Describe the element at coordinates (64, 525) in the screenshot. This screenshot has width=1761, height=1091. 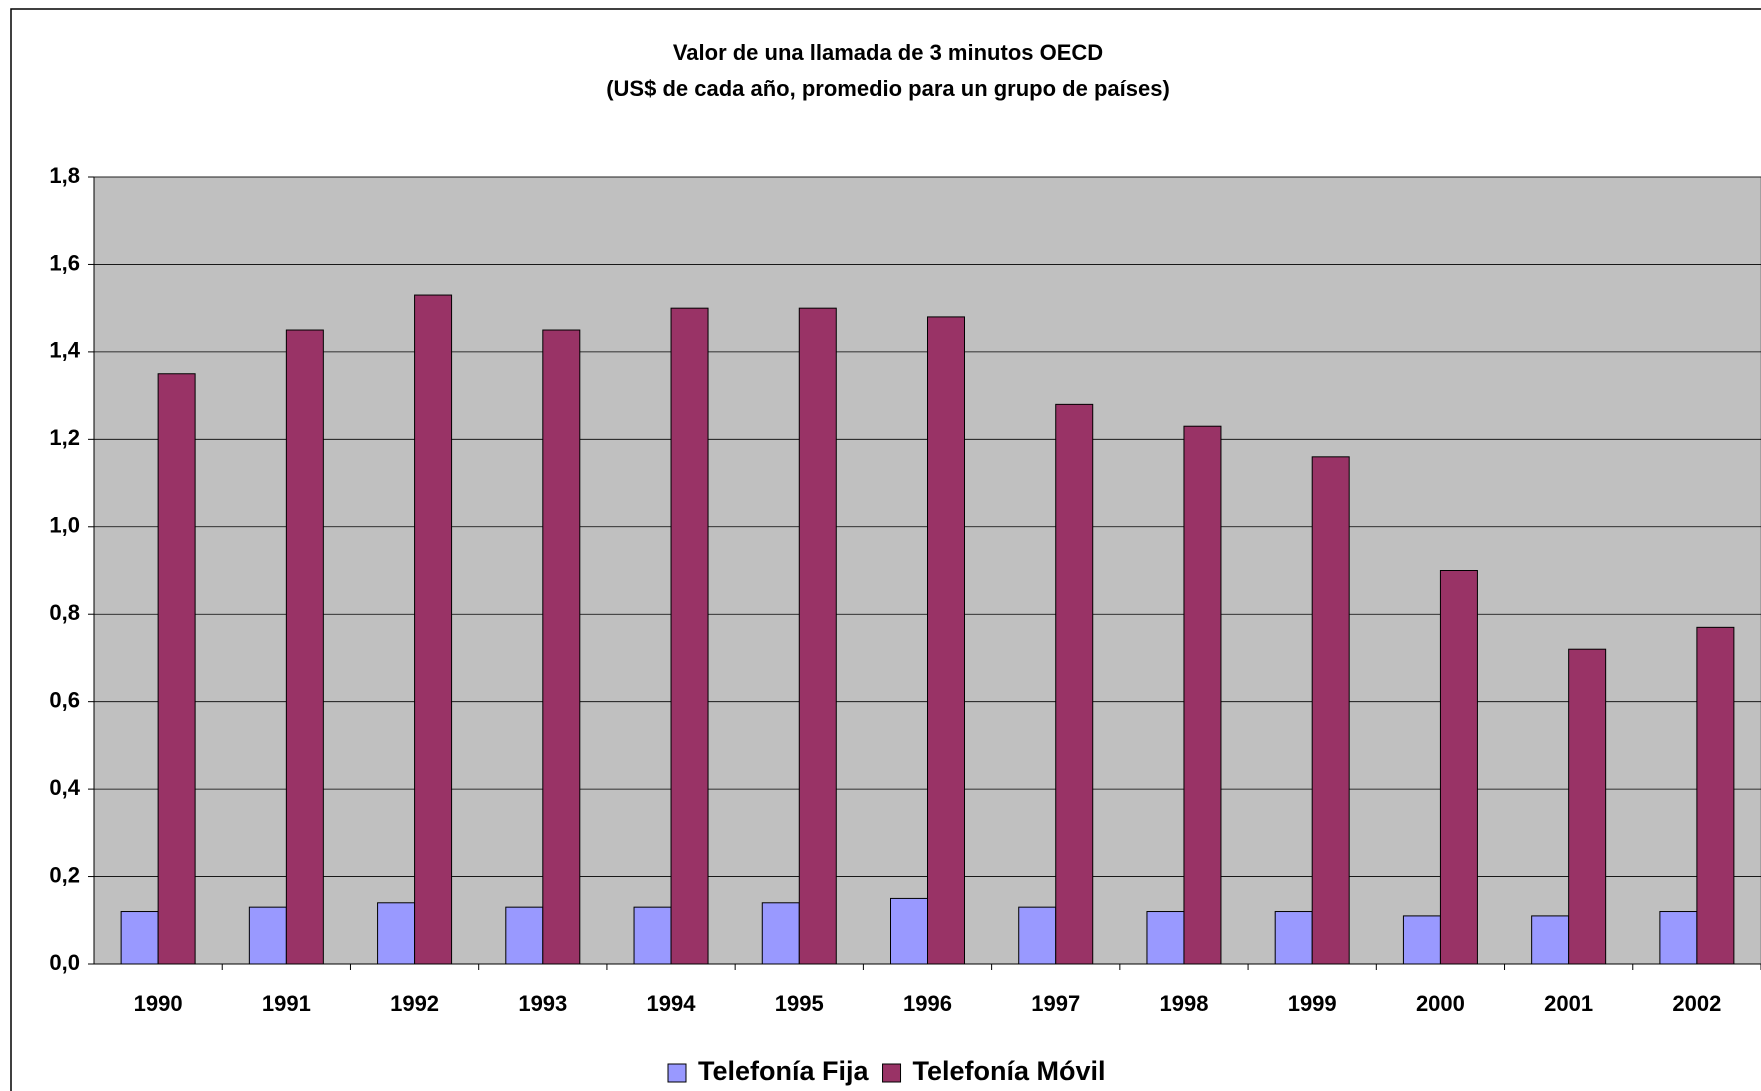
I see `y-tick-label: 1,0` at that location.